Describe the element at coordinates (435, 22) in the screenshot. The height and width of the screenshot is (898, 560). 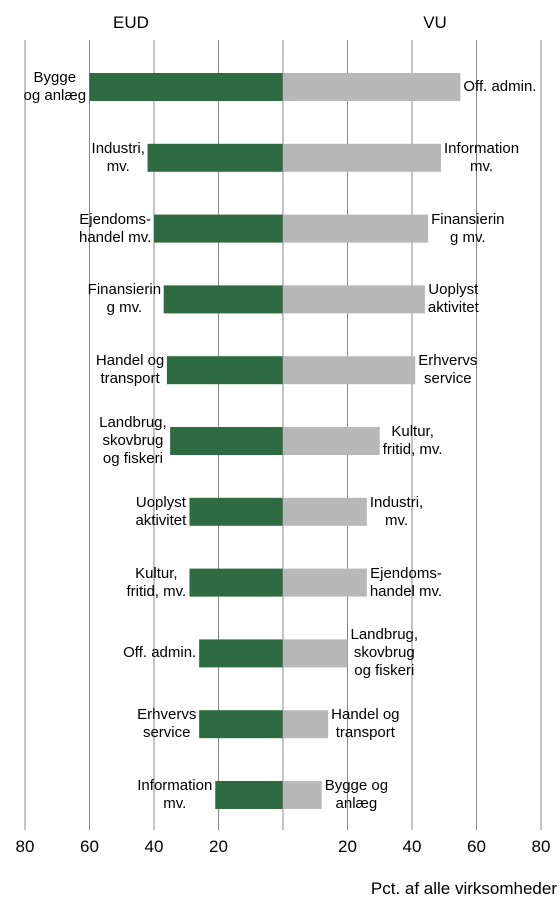
I see `panel-title: VU` at that location.